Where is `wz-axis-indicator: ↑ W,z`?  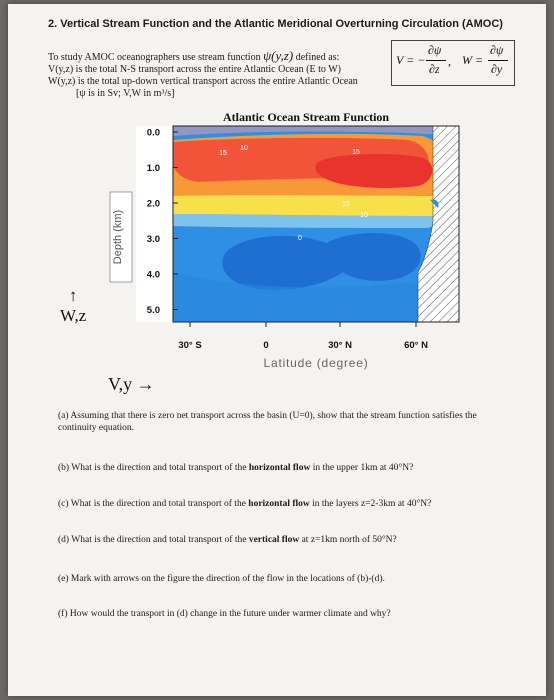
wz-axis-indicator: ↑ W,z is located at coordinates (73, 306).